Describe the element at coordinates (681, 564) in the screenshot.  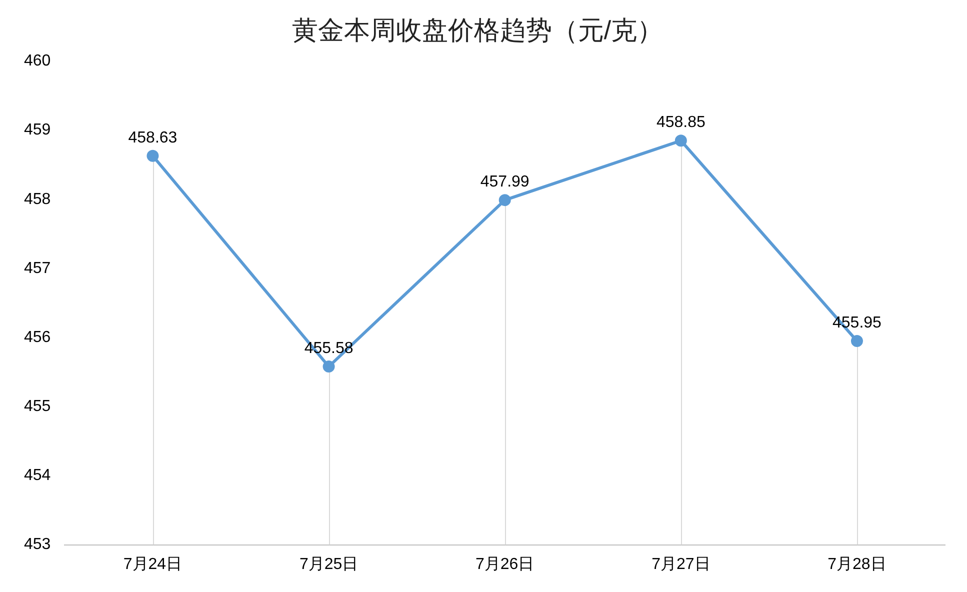
I see `x-tick-label: 7月27日` at that location.